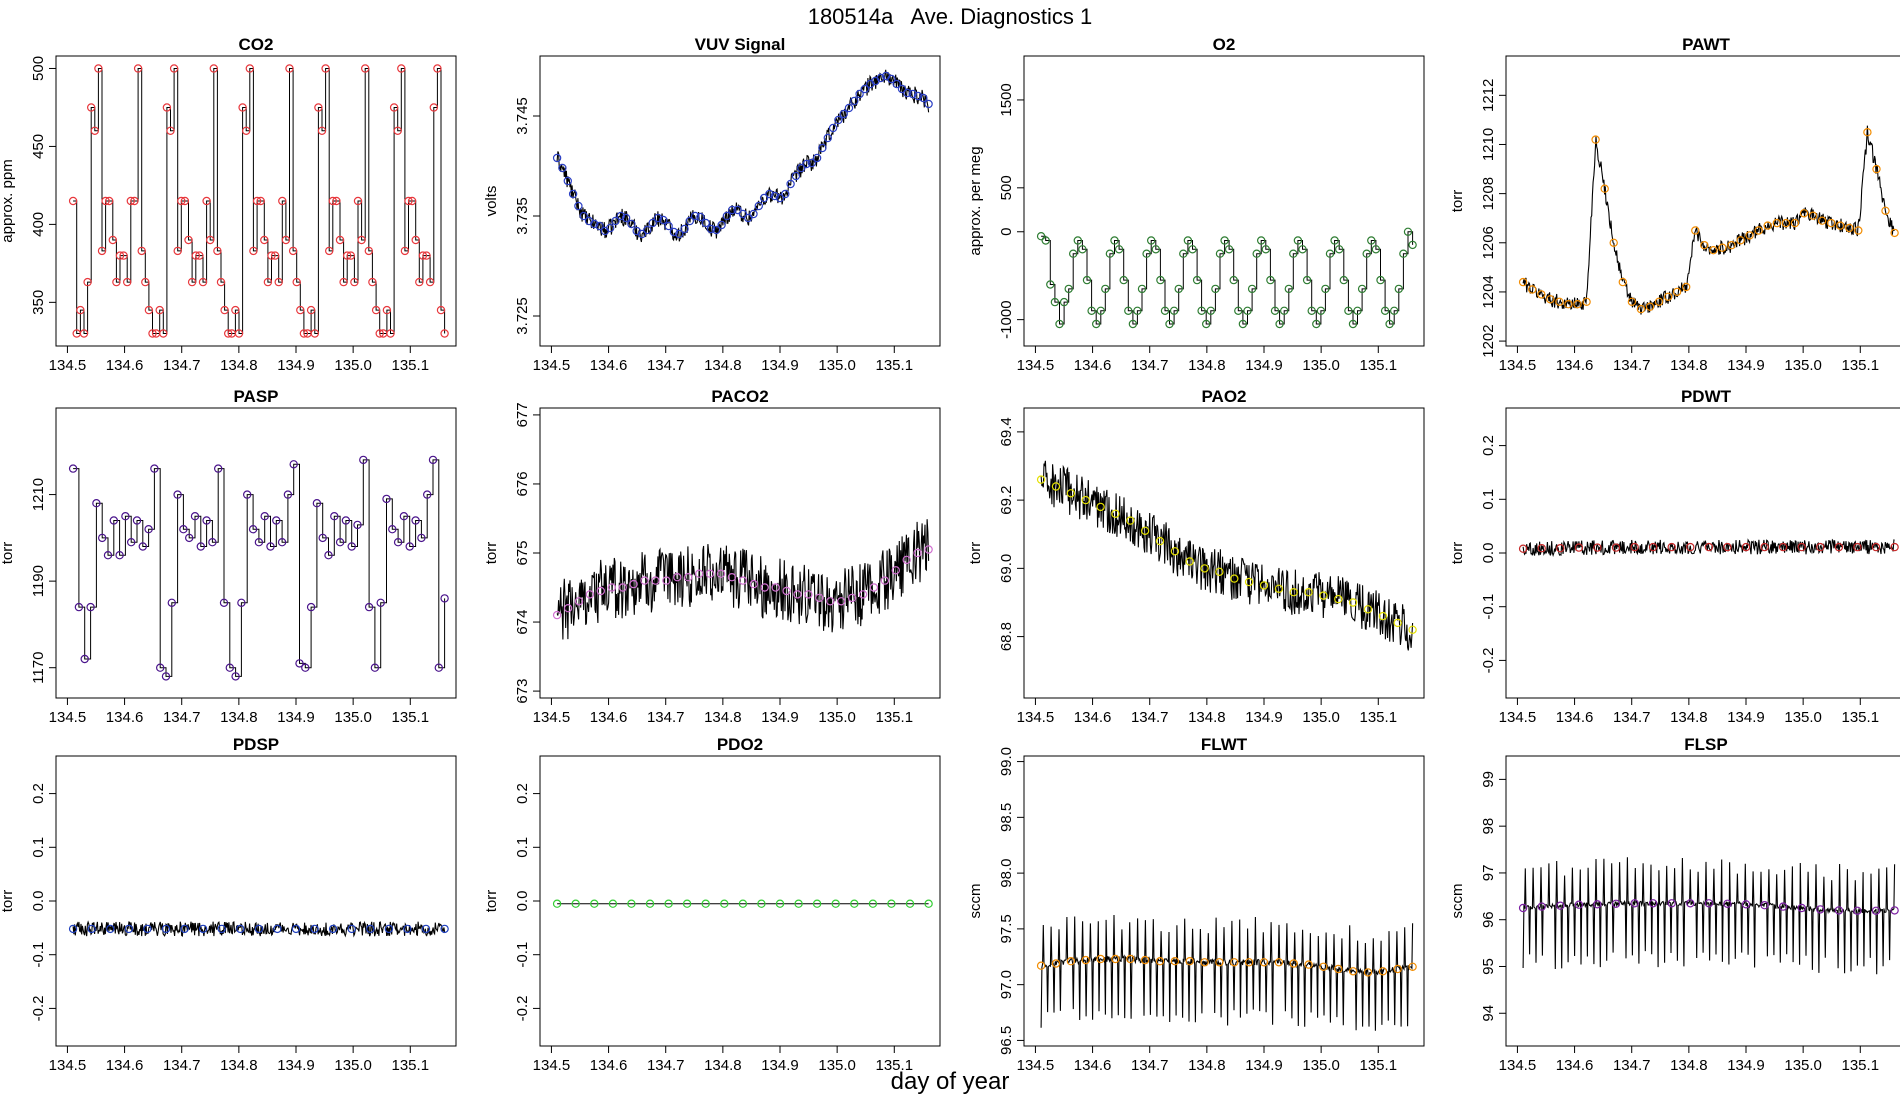  What do you see at coordinates (1006, 431) in the screenshot?
I see `y-tick-label: 69.4` at bounding box center [1006, 431].